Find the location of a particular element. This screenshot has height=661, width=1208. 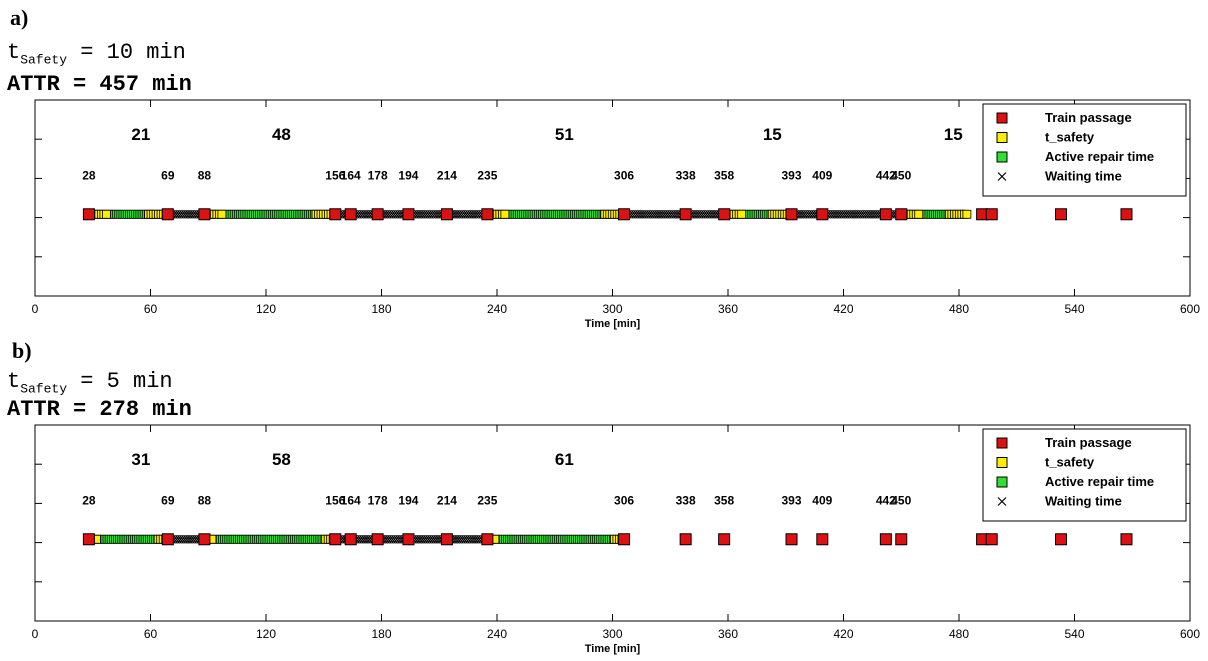

panel-b-tsafety: tSafety = 5 min is located at coordinates (90, 383).